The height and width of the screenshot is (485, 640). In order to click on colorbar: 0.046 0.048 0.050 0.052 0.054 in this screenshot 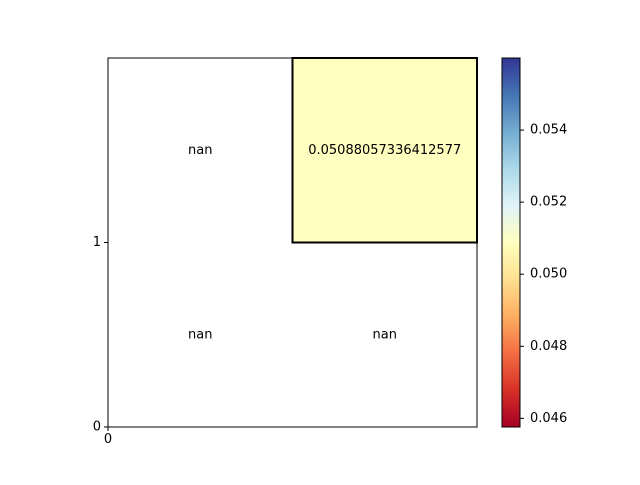, I will do `click(534, 242)`.